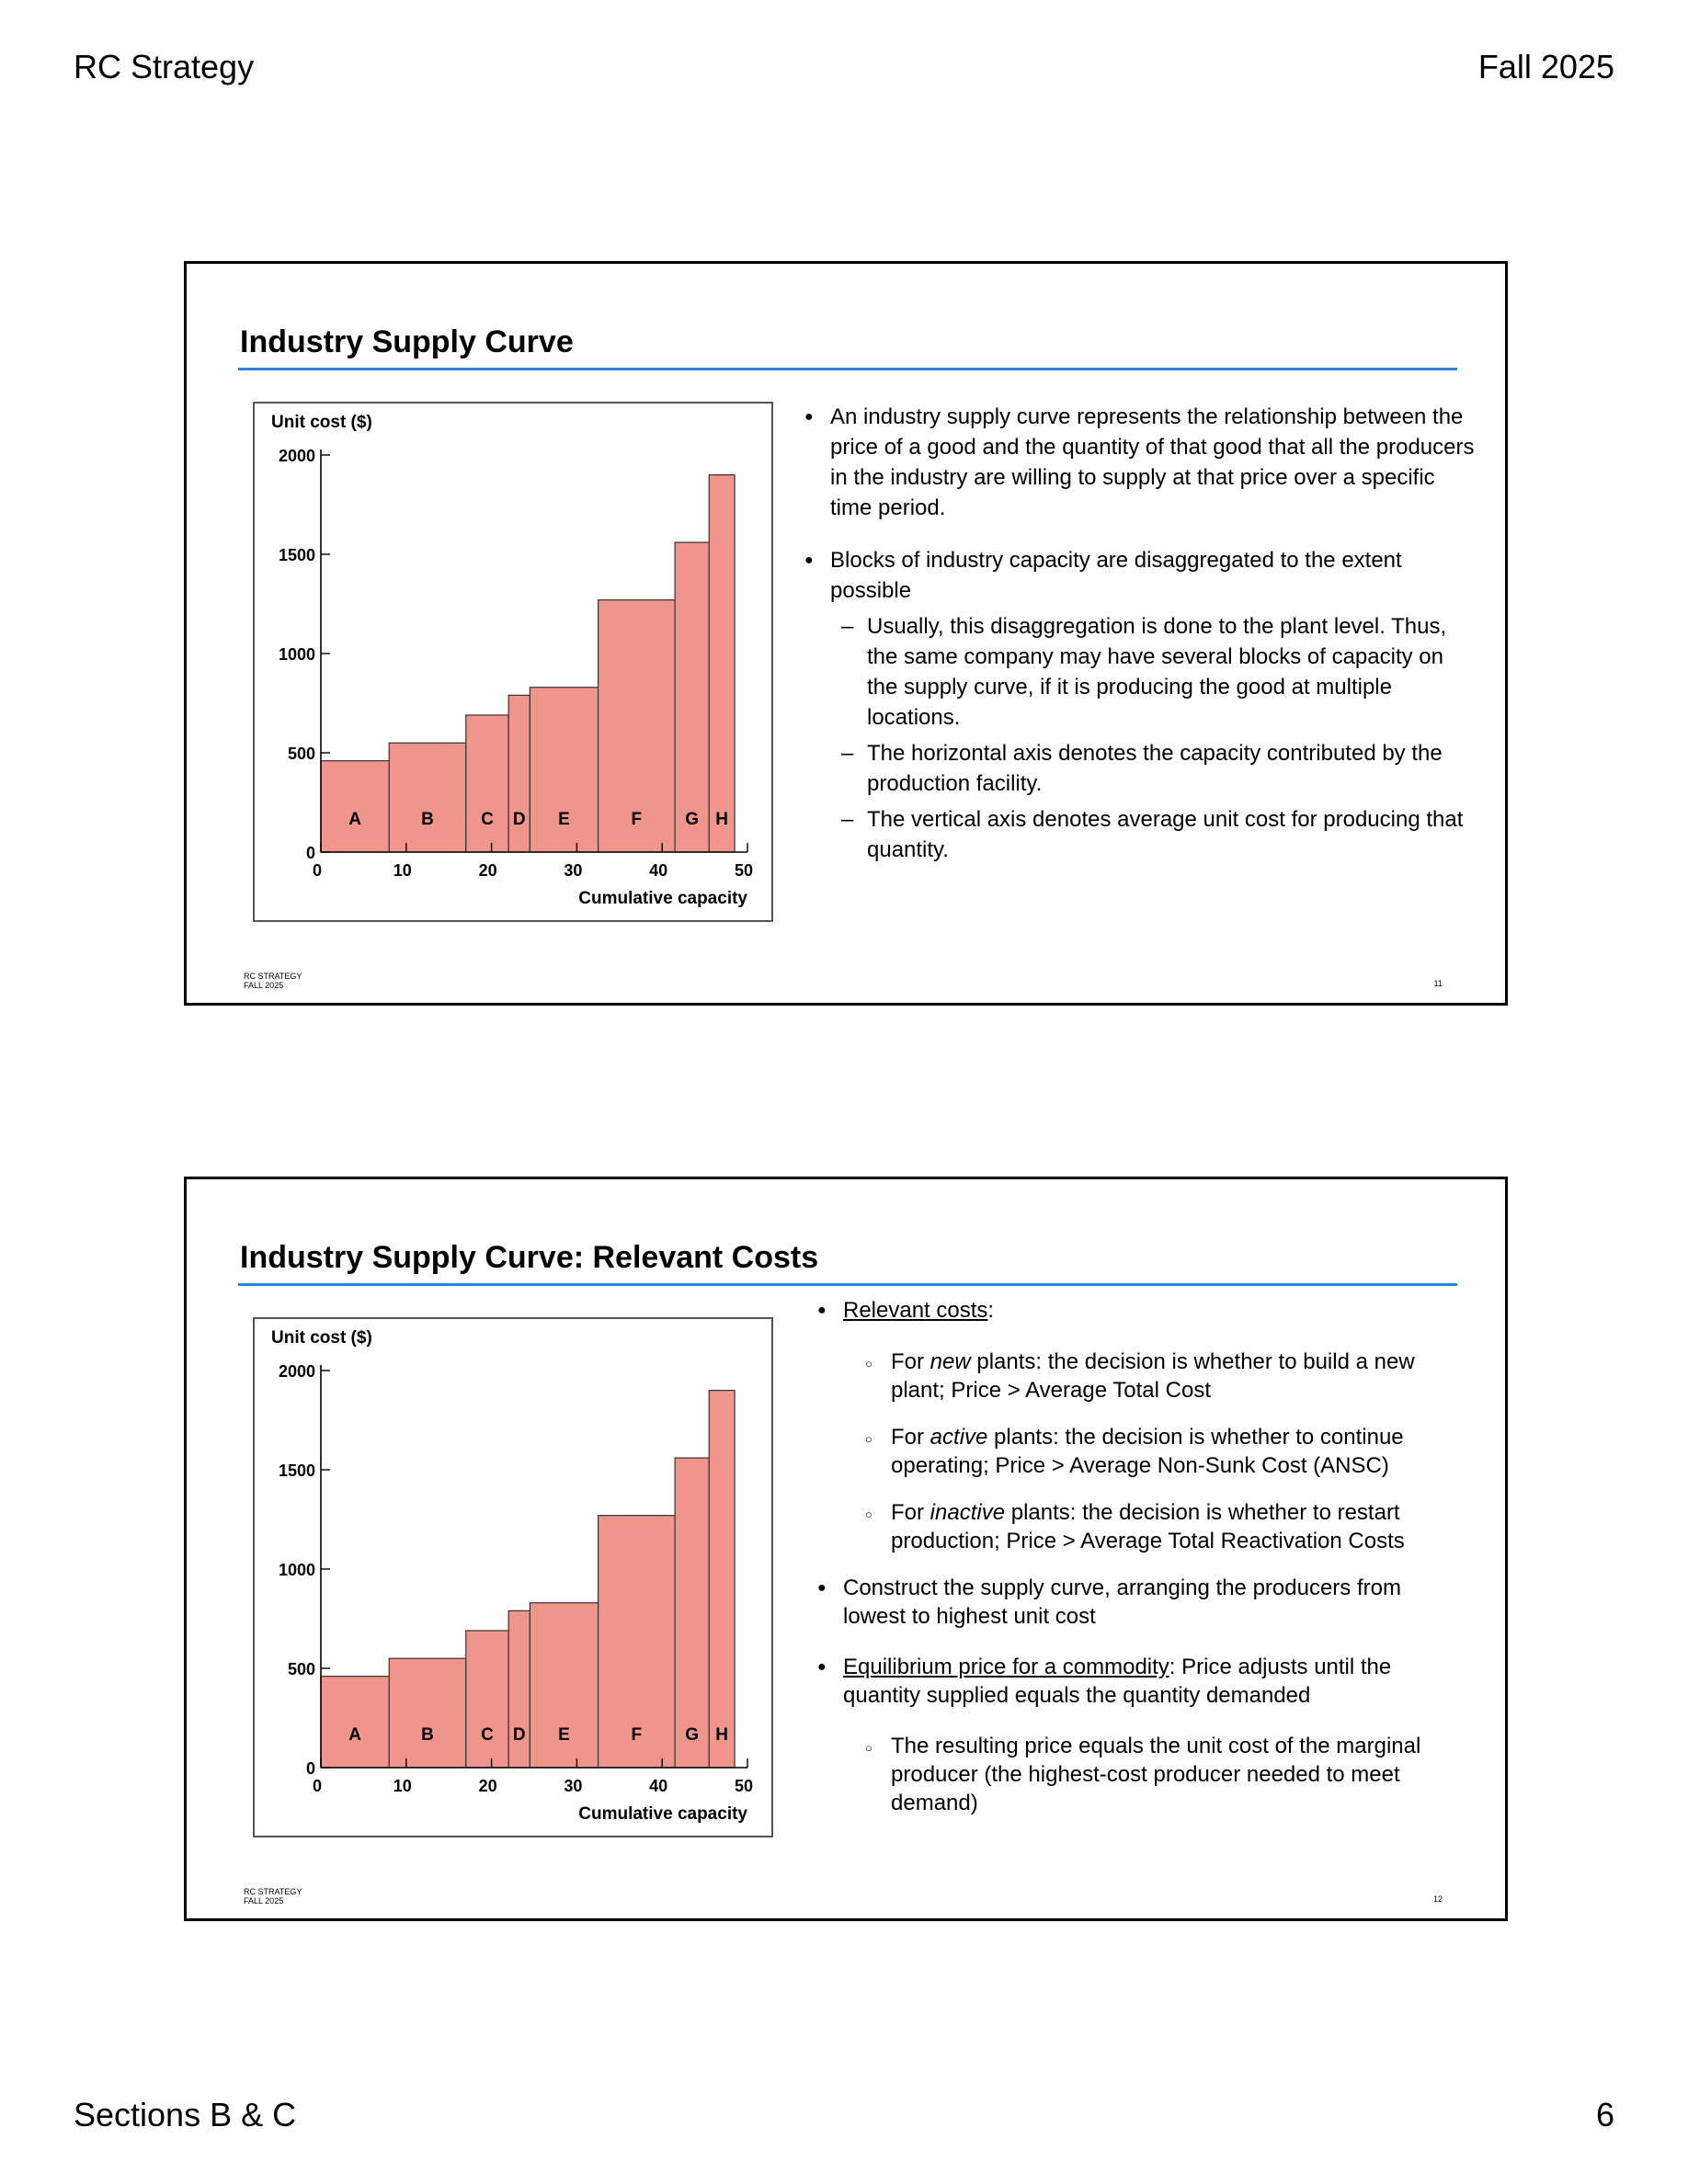 This screenshot has height=2184, width=1688. I want to click on emphasis: new, so click(950, 1361).